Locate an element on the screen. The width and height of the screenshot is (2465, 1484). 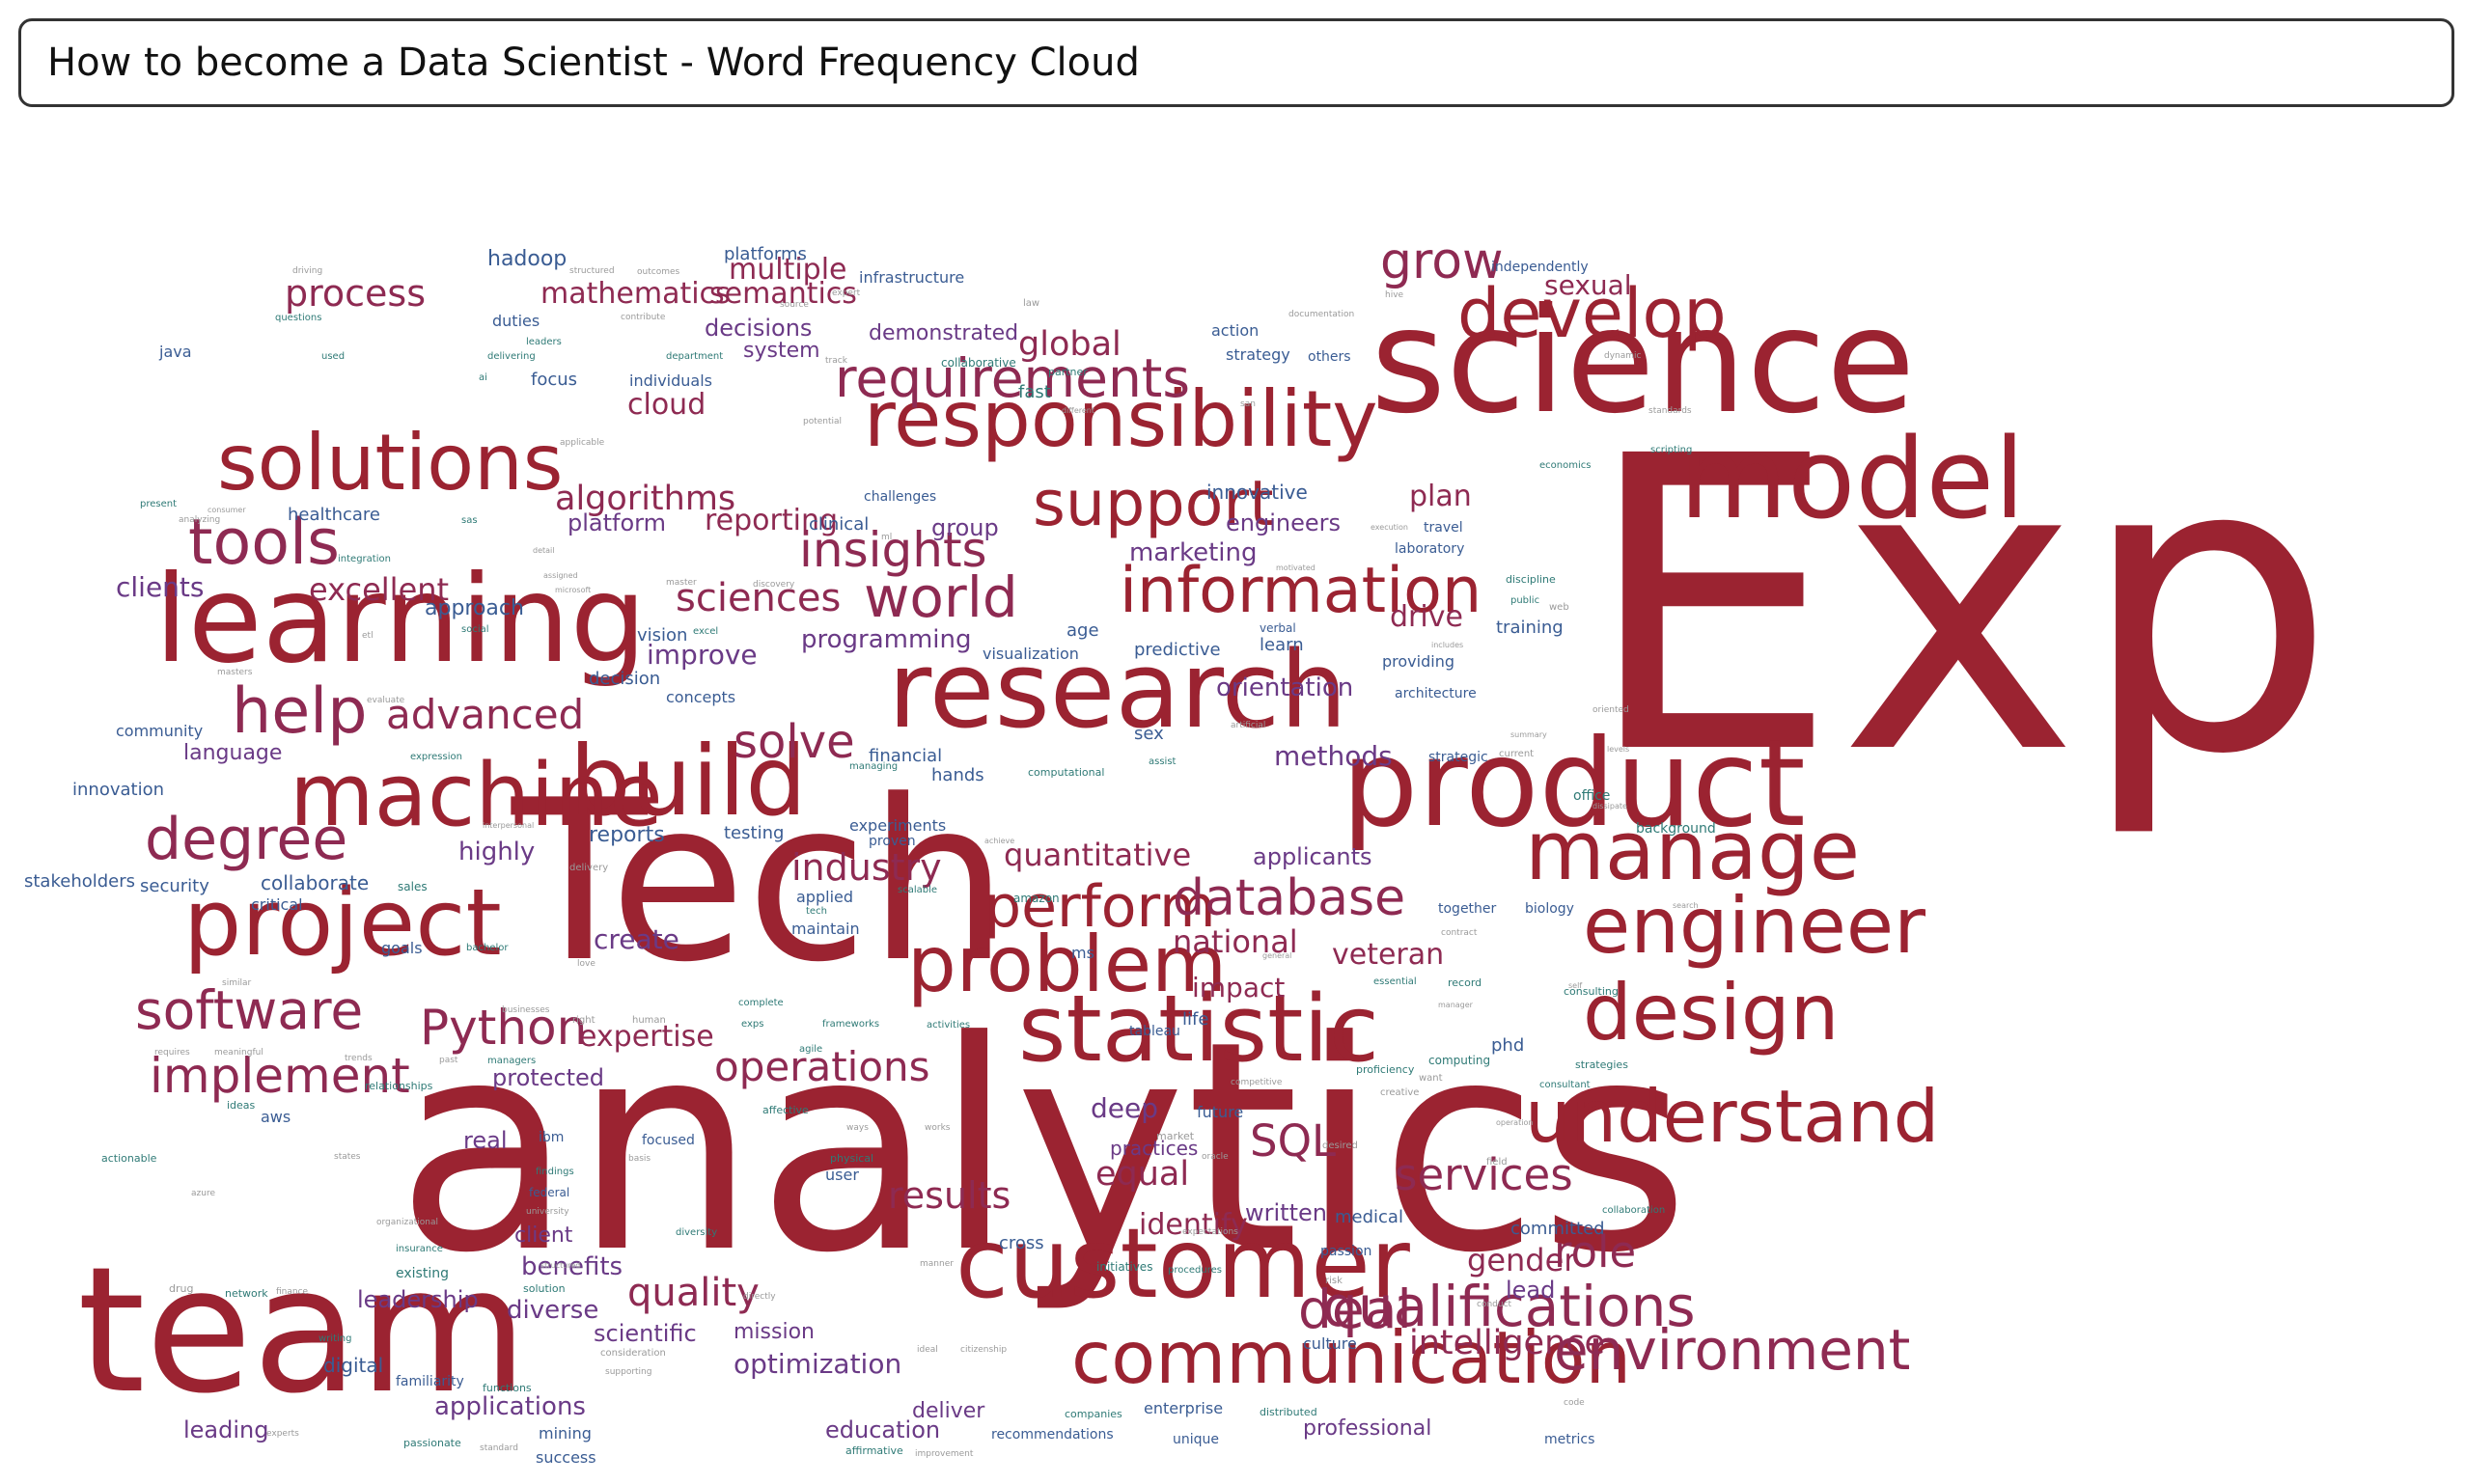
cloud-word: design is located at coordinates (1711, 1013).